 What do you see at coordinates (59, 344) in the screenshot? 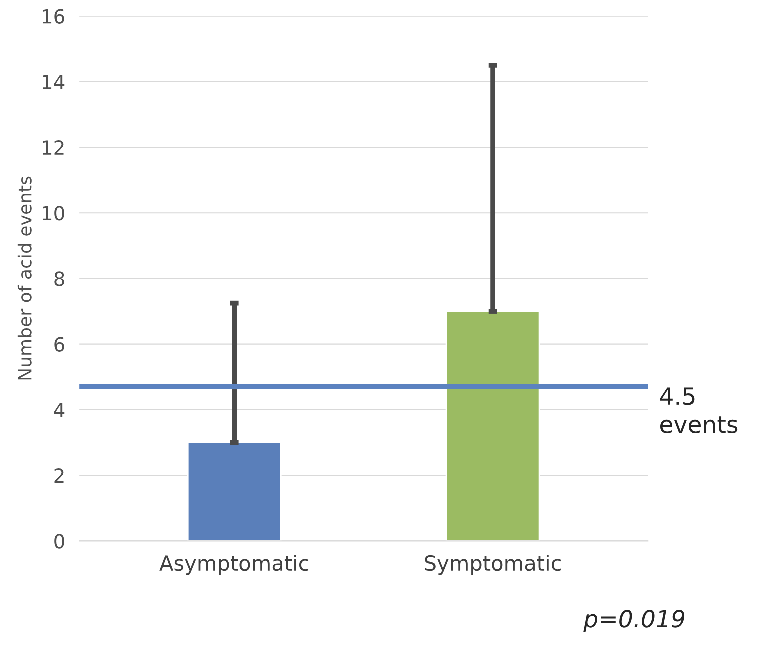
I see `y-tick-label: 6` at bounding box center [59, 344].